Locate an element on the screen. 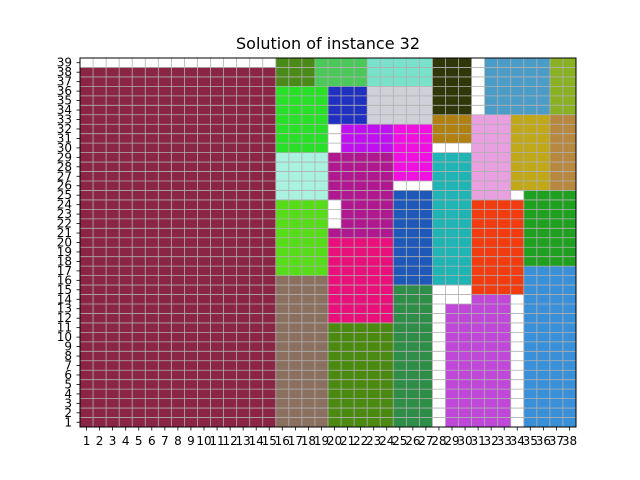 The image size is (640, 480). y-tick-label: 32 is located at coordinates (64, 129).